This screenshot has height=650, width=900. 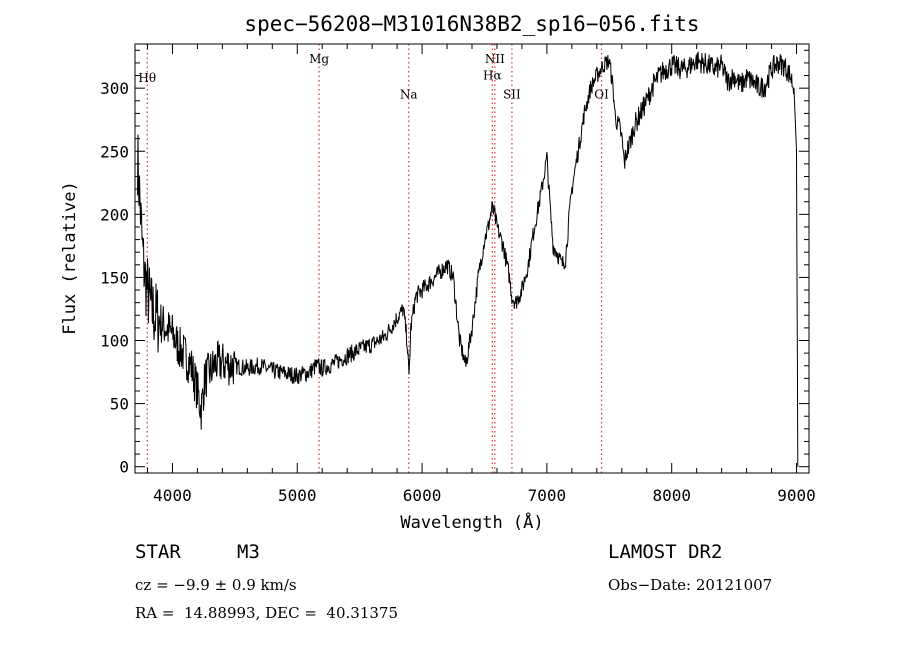 I want to click on y-tick-label-4: 200, so click(x=114, y=214).